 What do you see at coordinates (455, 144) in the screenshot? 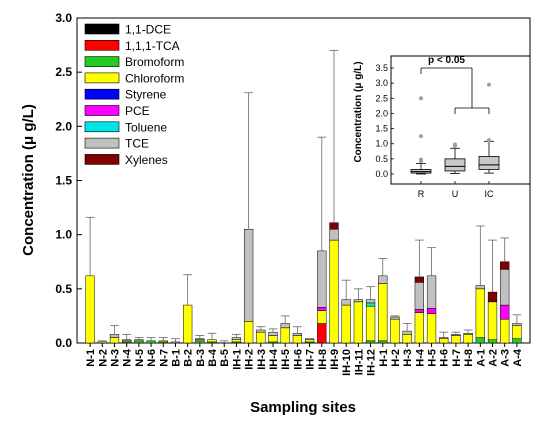
I see `outlier-U` at bounding box center [455, 144].